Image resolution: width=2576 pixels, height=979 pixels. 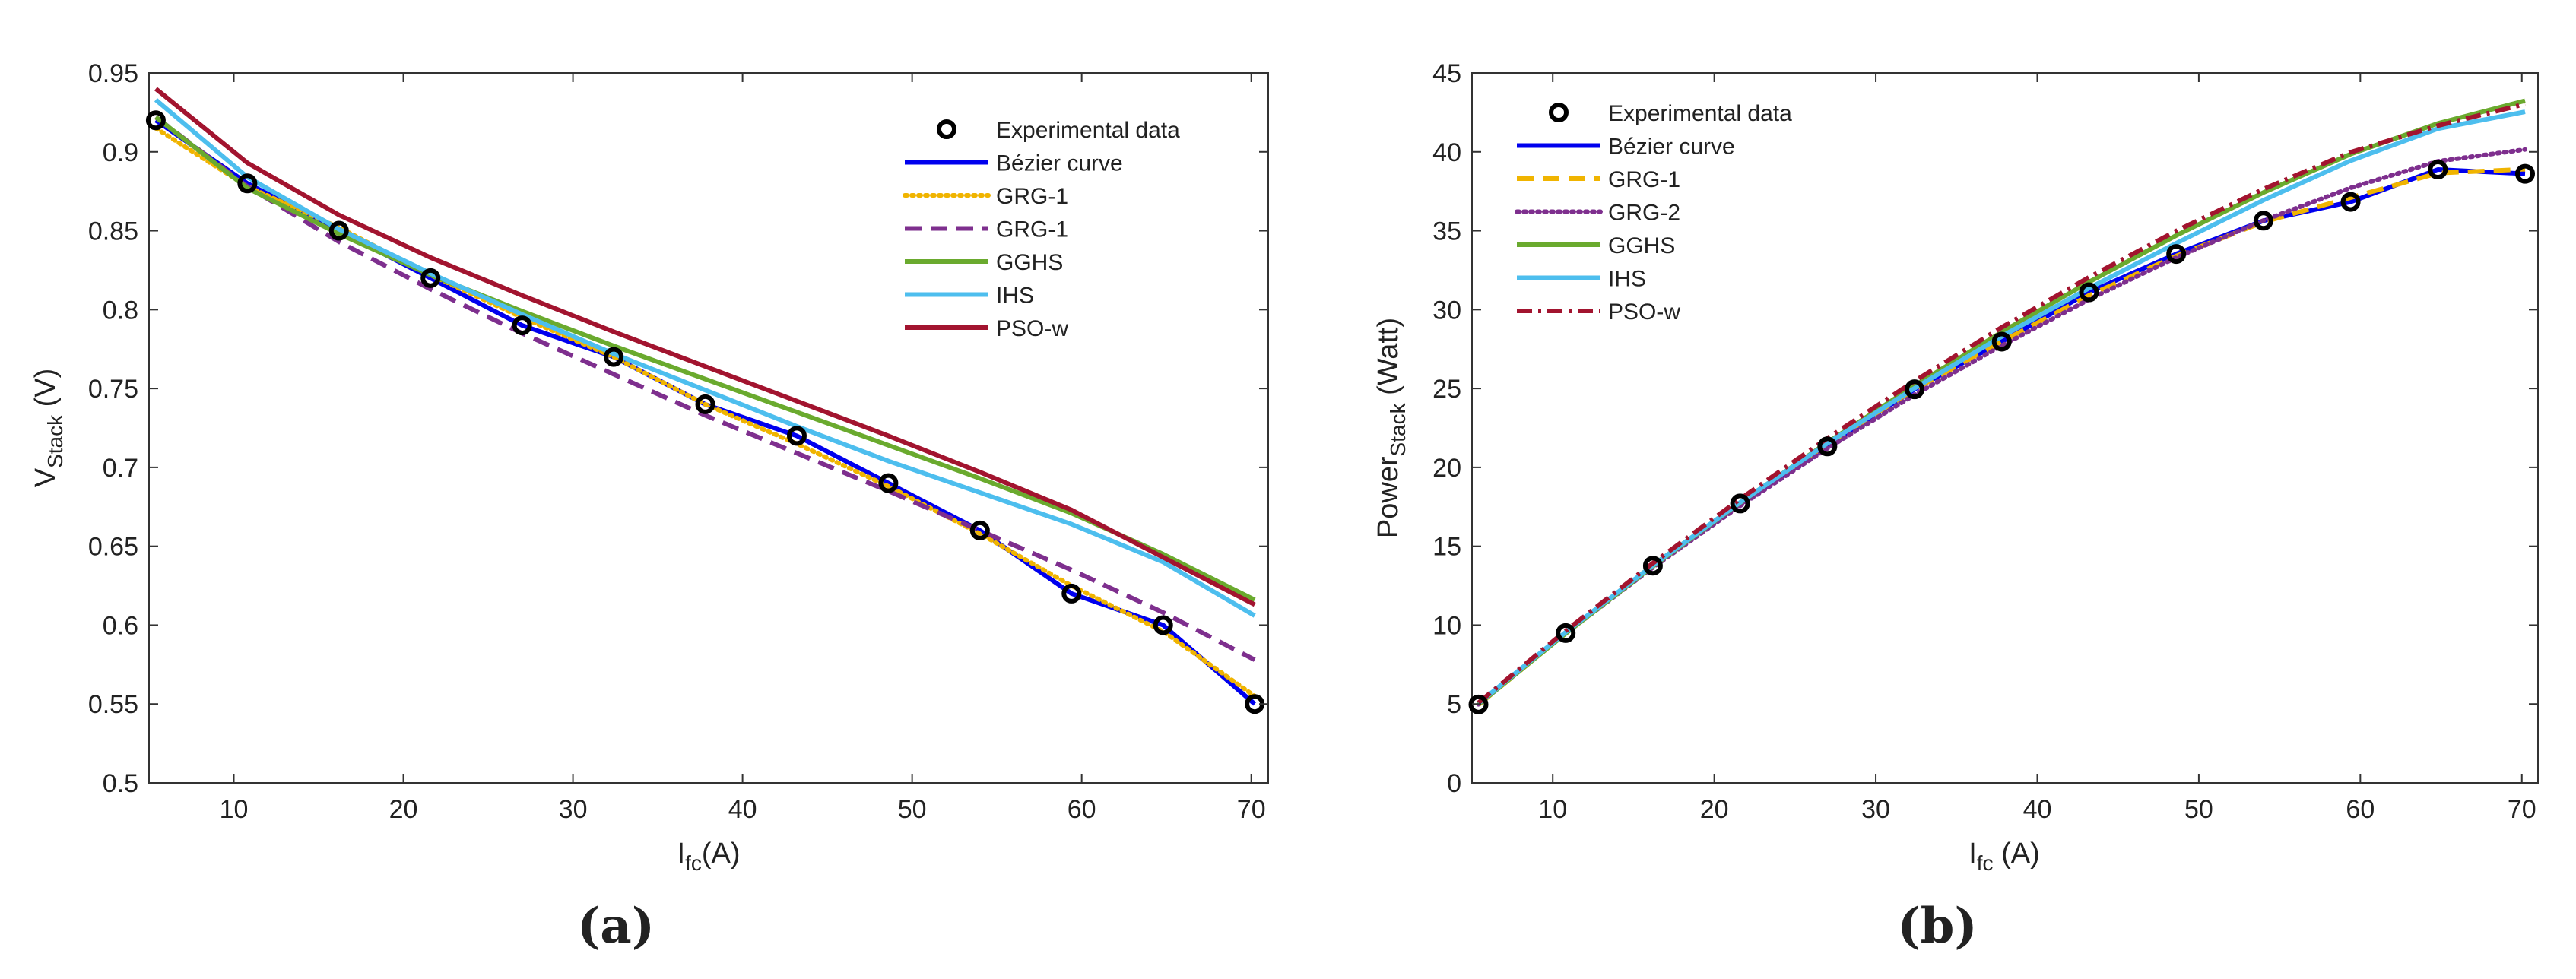 What do you see at coordinates (113, 231) in the screenshot?
I see `y-tick-label: 0.85` at bounding box center [113, 231].